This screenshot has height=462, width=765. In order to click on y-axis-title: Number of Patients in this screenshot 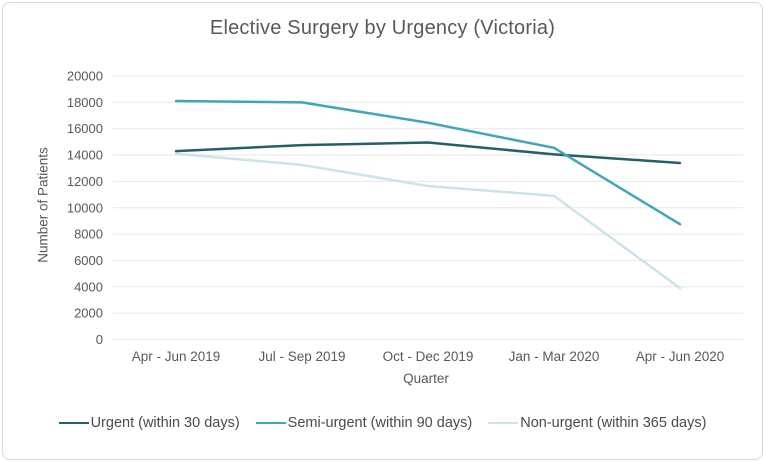, I will do `click(43, 205)`.